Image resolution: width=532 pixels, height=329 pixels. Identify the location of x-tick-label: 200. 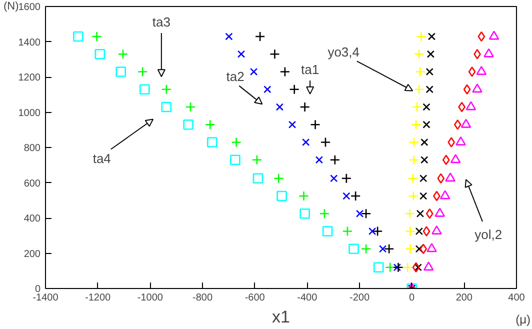
(464, 298).